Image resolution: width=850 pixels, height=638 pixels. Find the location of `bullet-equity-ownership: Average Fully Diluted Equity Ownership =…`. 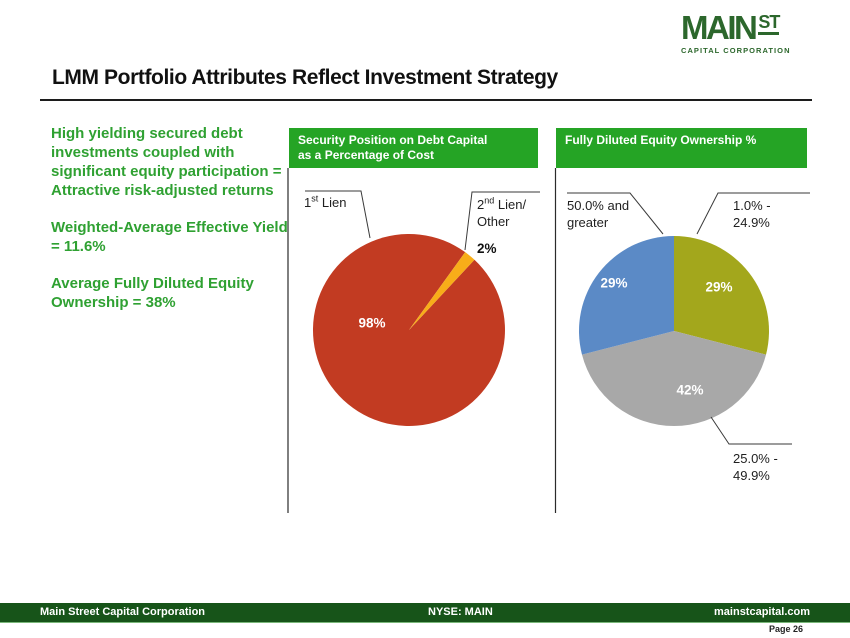

bullet-equity-ownership: Average Fully Diluted Equity Ownership =… is located at coordinates (152, 293).